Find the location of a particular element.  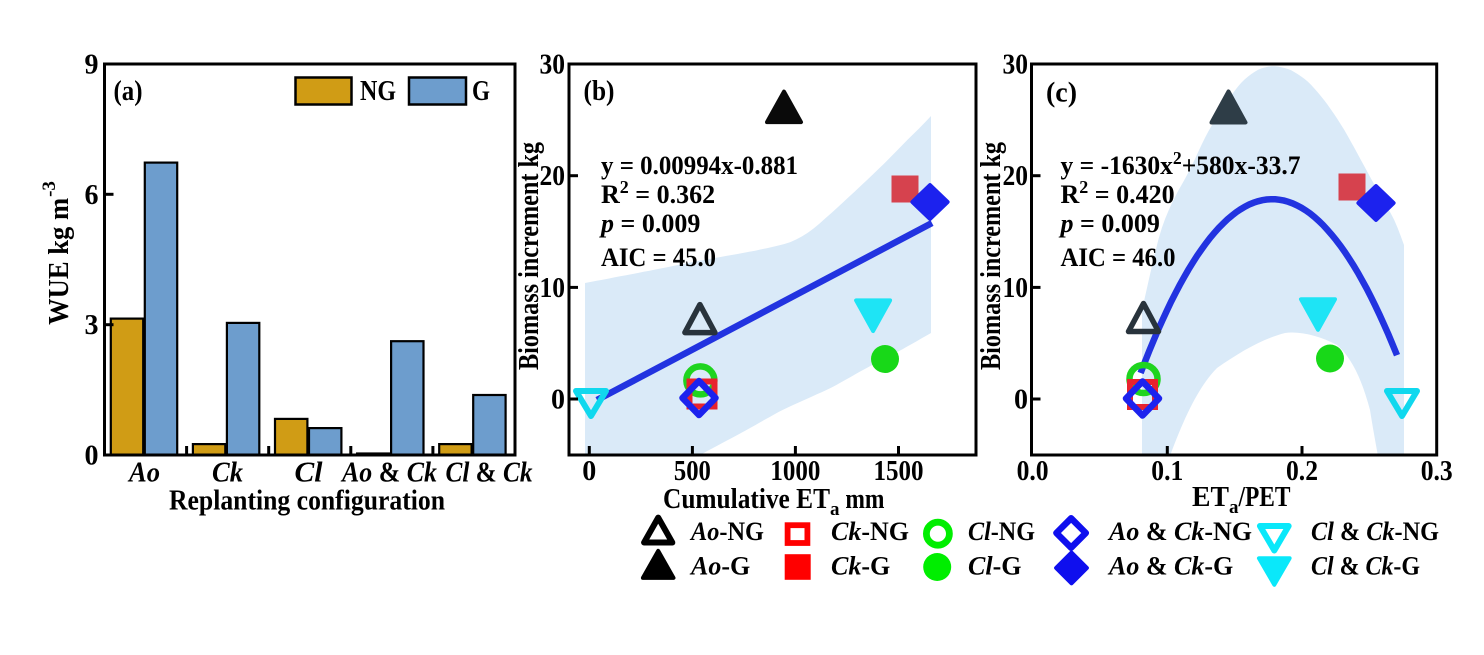

svg-text: 0.0 is located at coordinates (1033, 471).